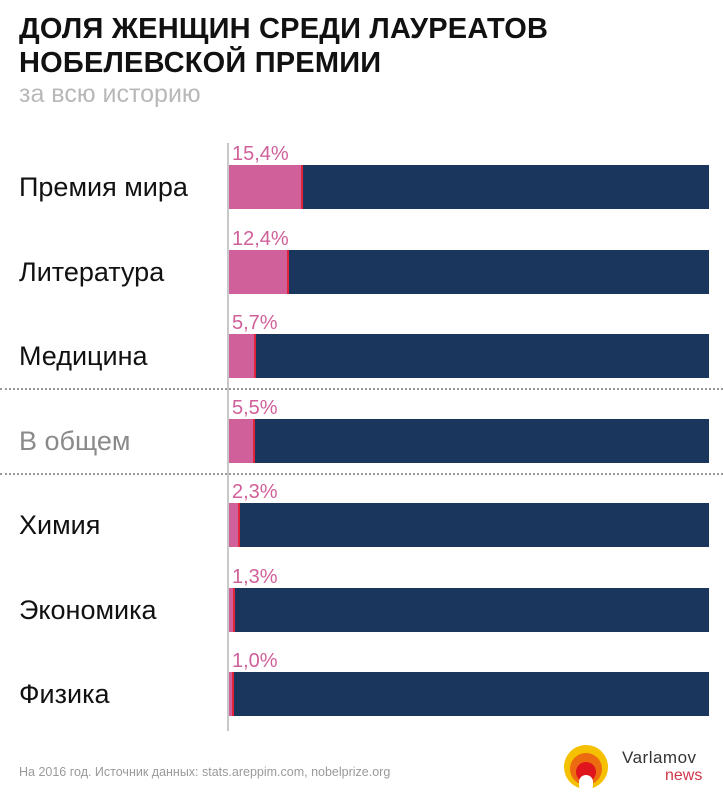  I want to click on bar-row: В общем 5,5%, so click(361, 439).